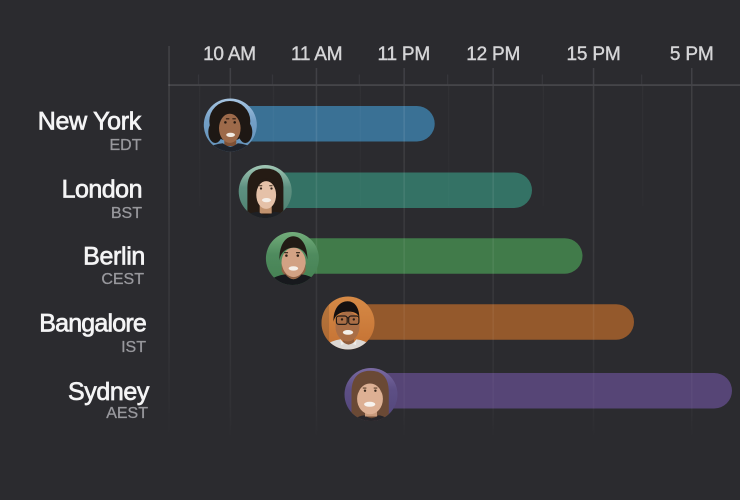 The image size is (740, 500). What do you see at coordinates (229, 54) in the screenshot?
I see `svg-text: 10 AM` at bounding box center [229, 54].